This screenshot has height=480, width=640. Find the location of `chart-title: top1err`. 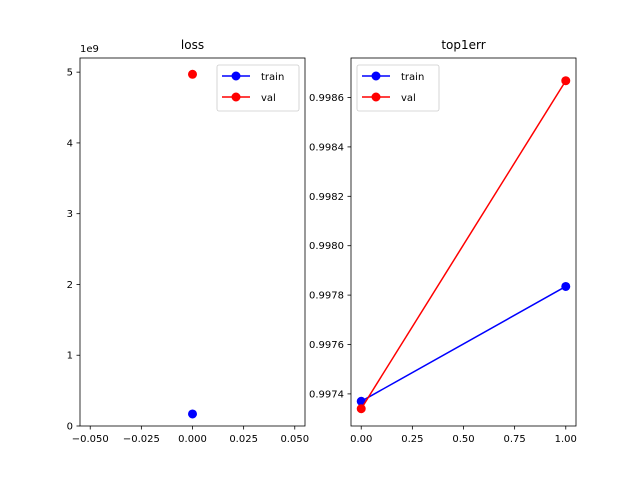

chart-title: top1err is located at coordinates (463, 45).